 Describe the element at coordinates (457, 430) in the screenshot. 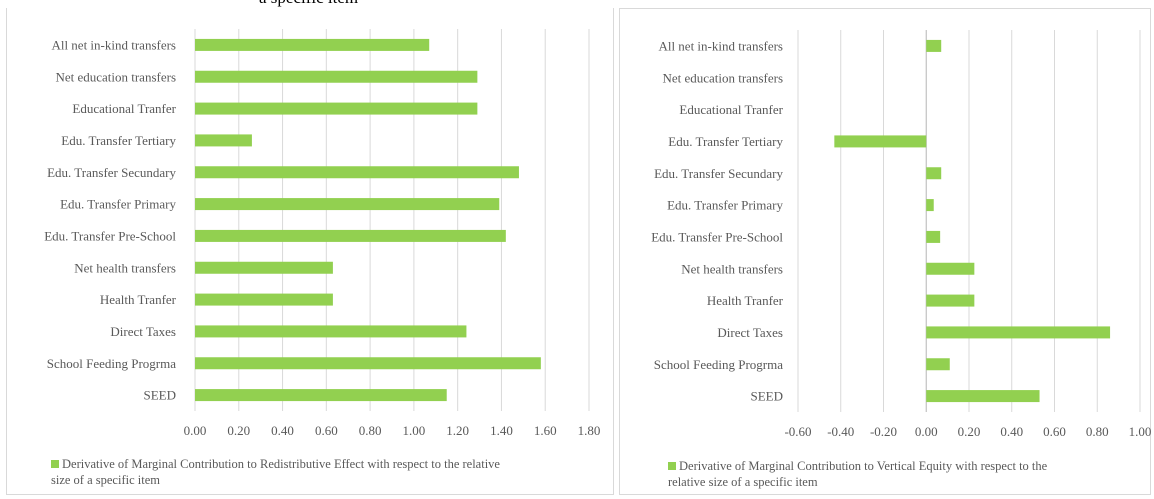

I see `x-tick-label: 1.20` at that location.